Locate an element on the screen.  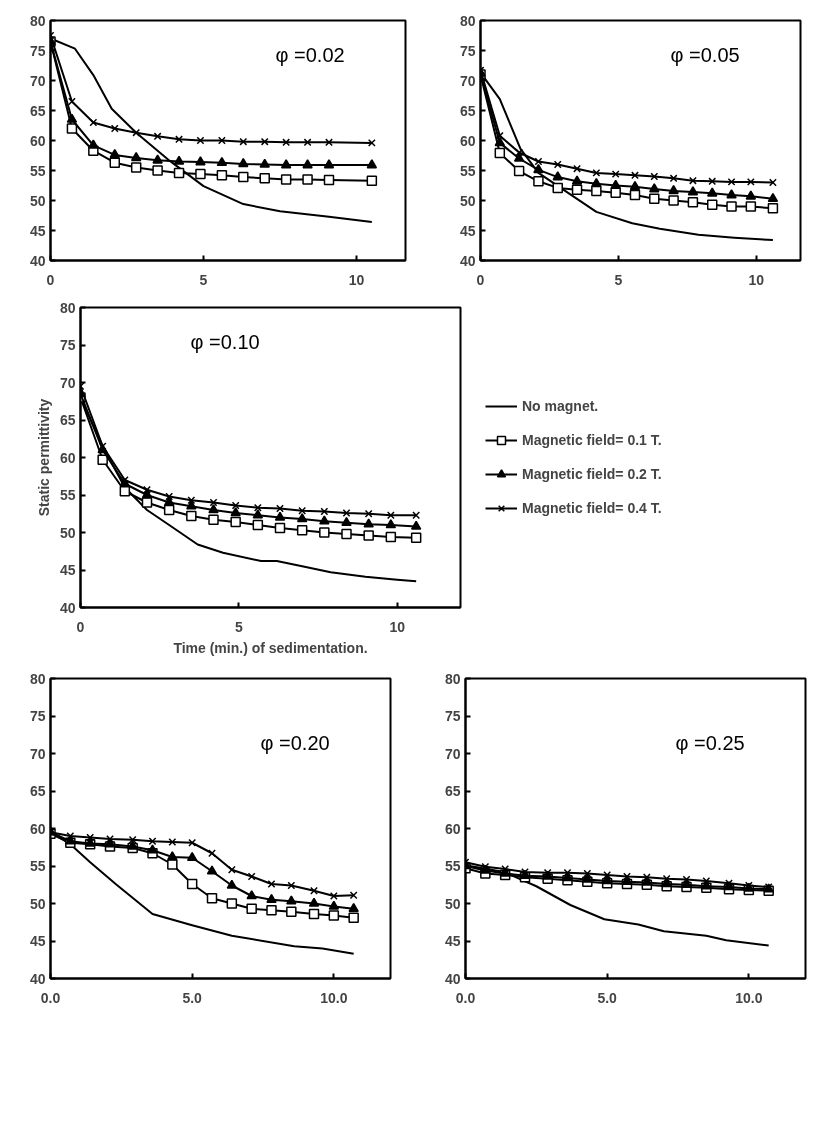
legend-label: Magnetic field= 0.1 T. is located at coordinates (592, 440).